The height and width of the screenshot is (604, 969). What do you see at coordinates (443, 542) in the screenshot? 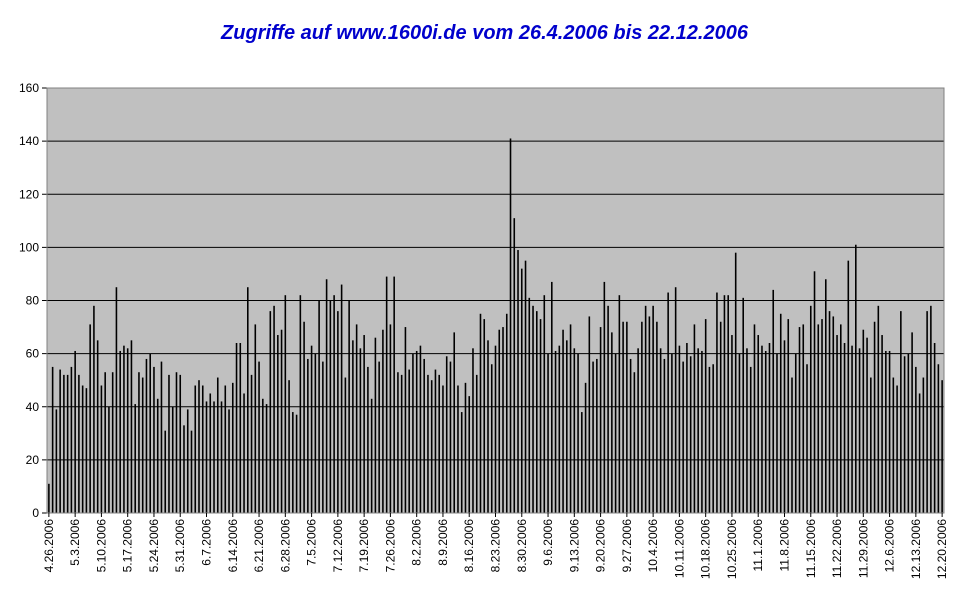
I see `x-tick-label: 8.9.2006` at bounding box center [443, 542].